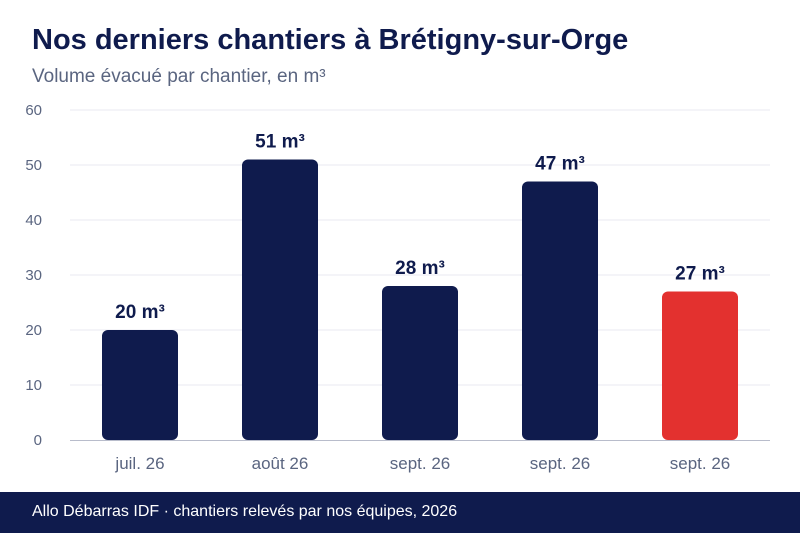 This screenshot has height=533, width=800. Describe the element at coordinates (38, 440) in the screenshot. I see `y-tick-label: 0` at that location.